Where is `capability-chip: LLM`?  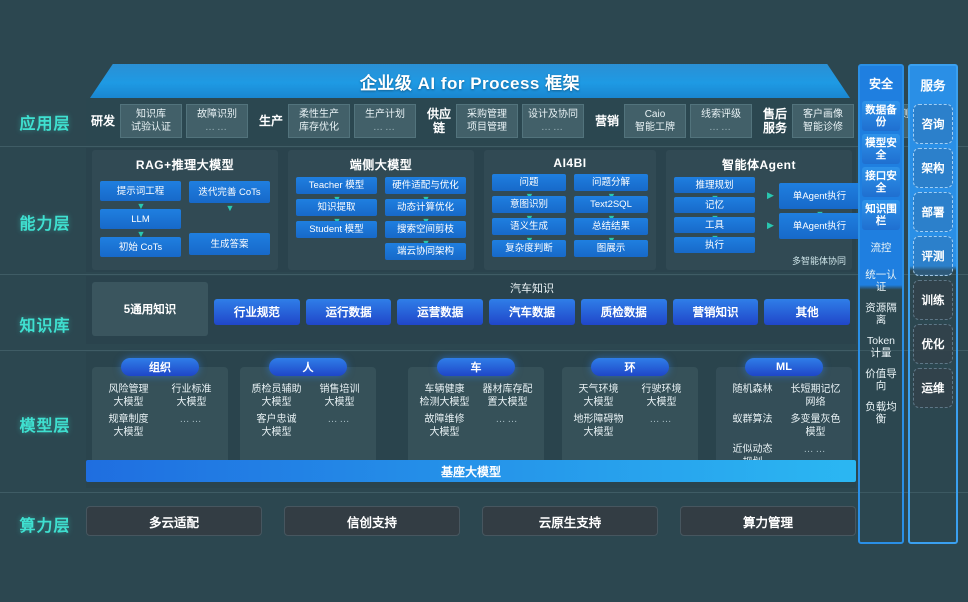 capability-chip: LLM is located at coordinates (140, 219).